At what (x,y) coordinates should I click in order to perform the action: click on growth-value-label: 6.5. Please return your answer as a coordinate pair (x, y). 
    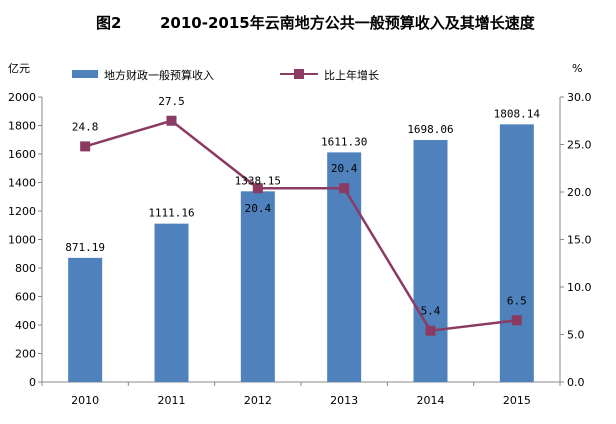
    Looking at the image, I should click on (517, 300).